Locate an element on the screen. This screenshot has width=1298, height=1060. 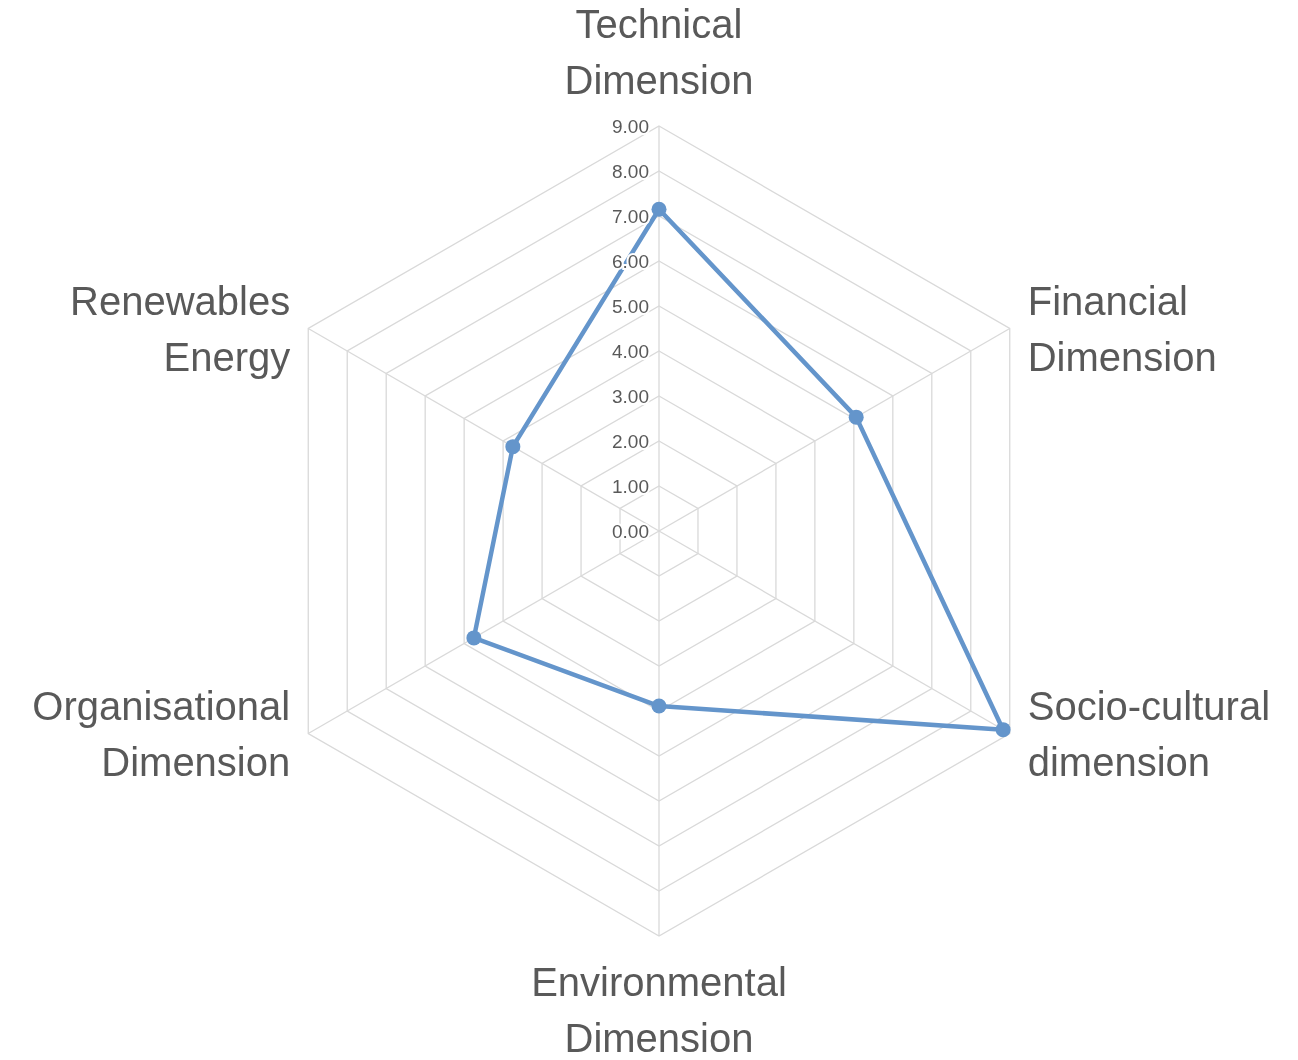
y-tick-label: 0.00 is located at coordinates (630, 531).